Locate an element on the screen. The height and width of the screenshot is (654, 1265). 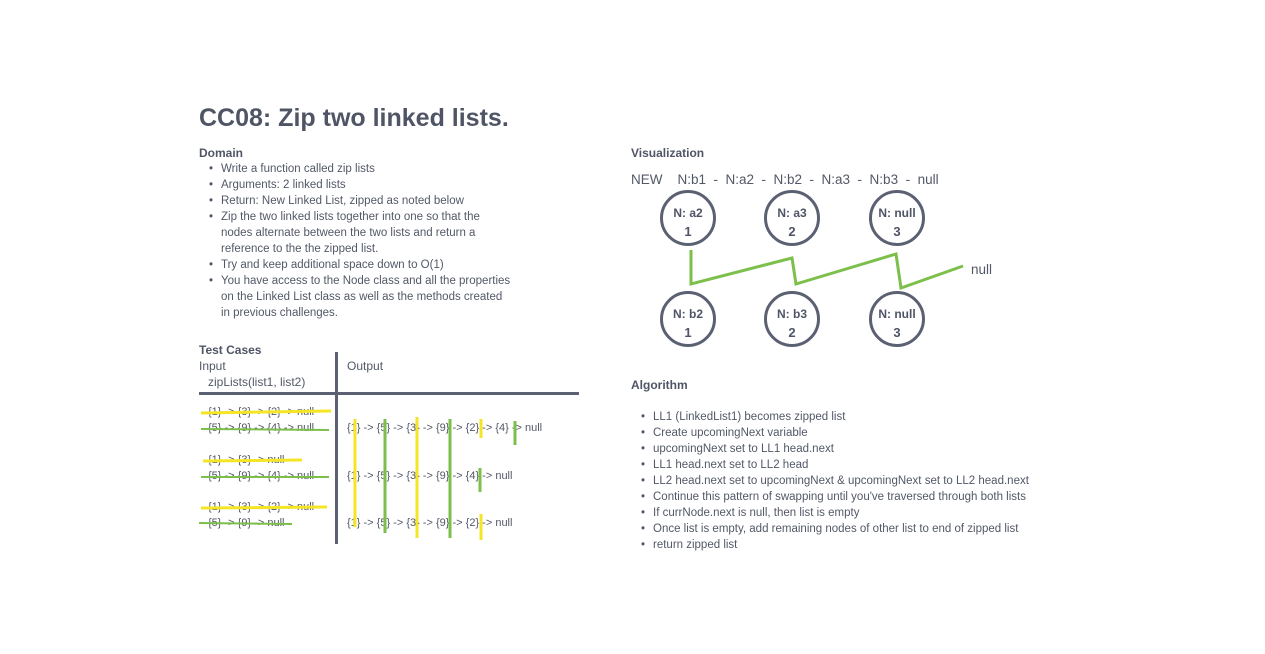
input-column-header: Input is located at coordinates (212, 366).